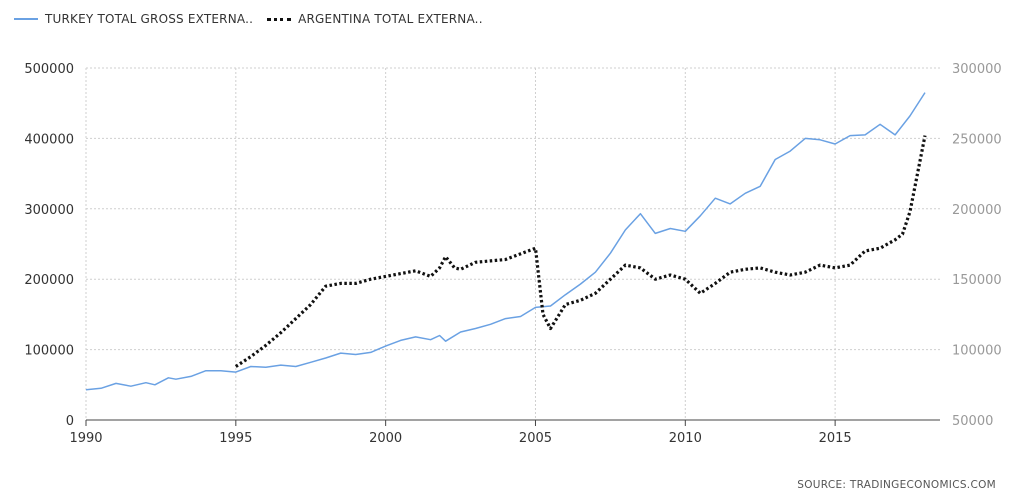 The image size is (1024, 503). What do you see at coordinates (85, 438) in the screenshot?
I see `x-tick-label: 1990` at bounding box center [85, 438].